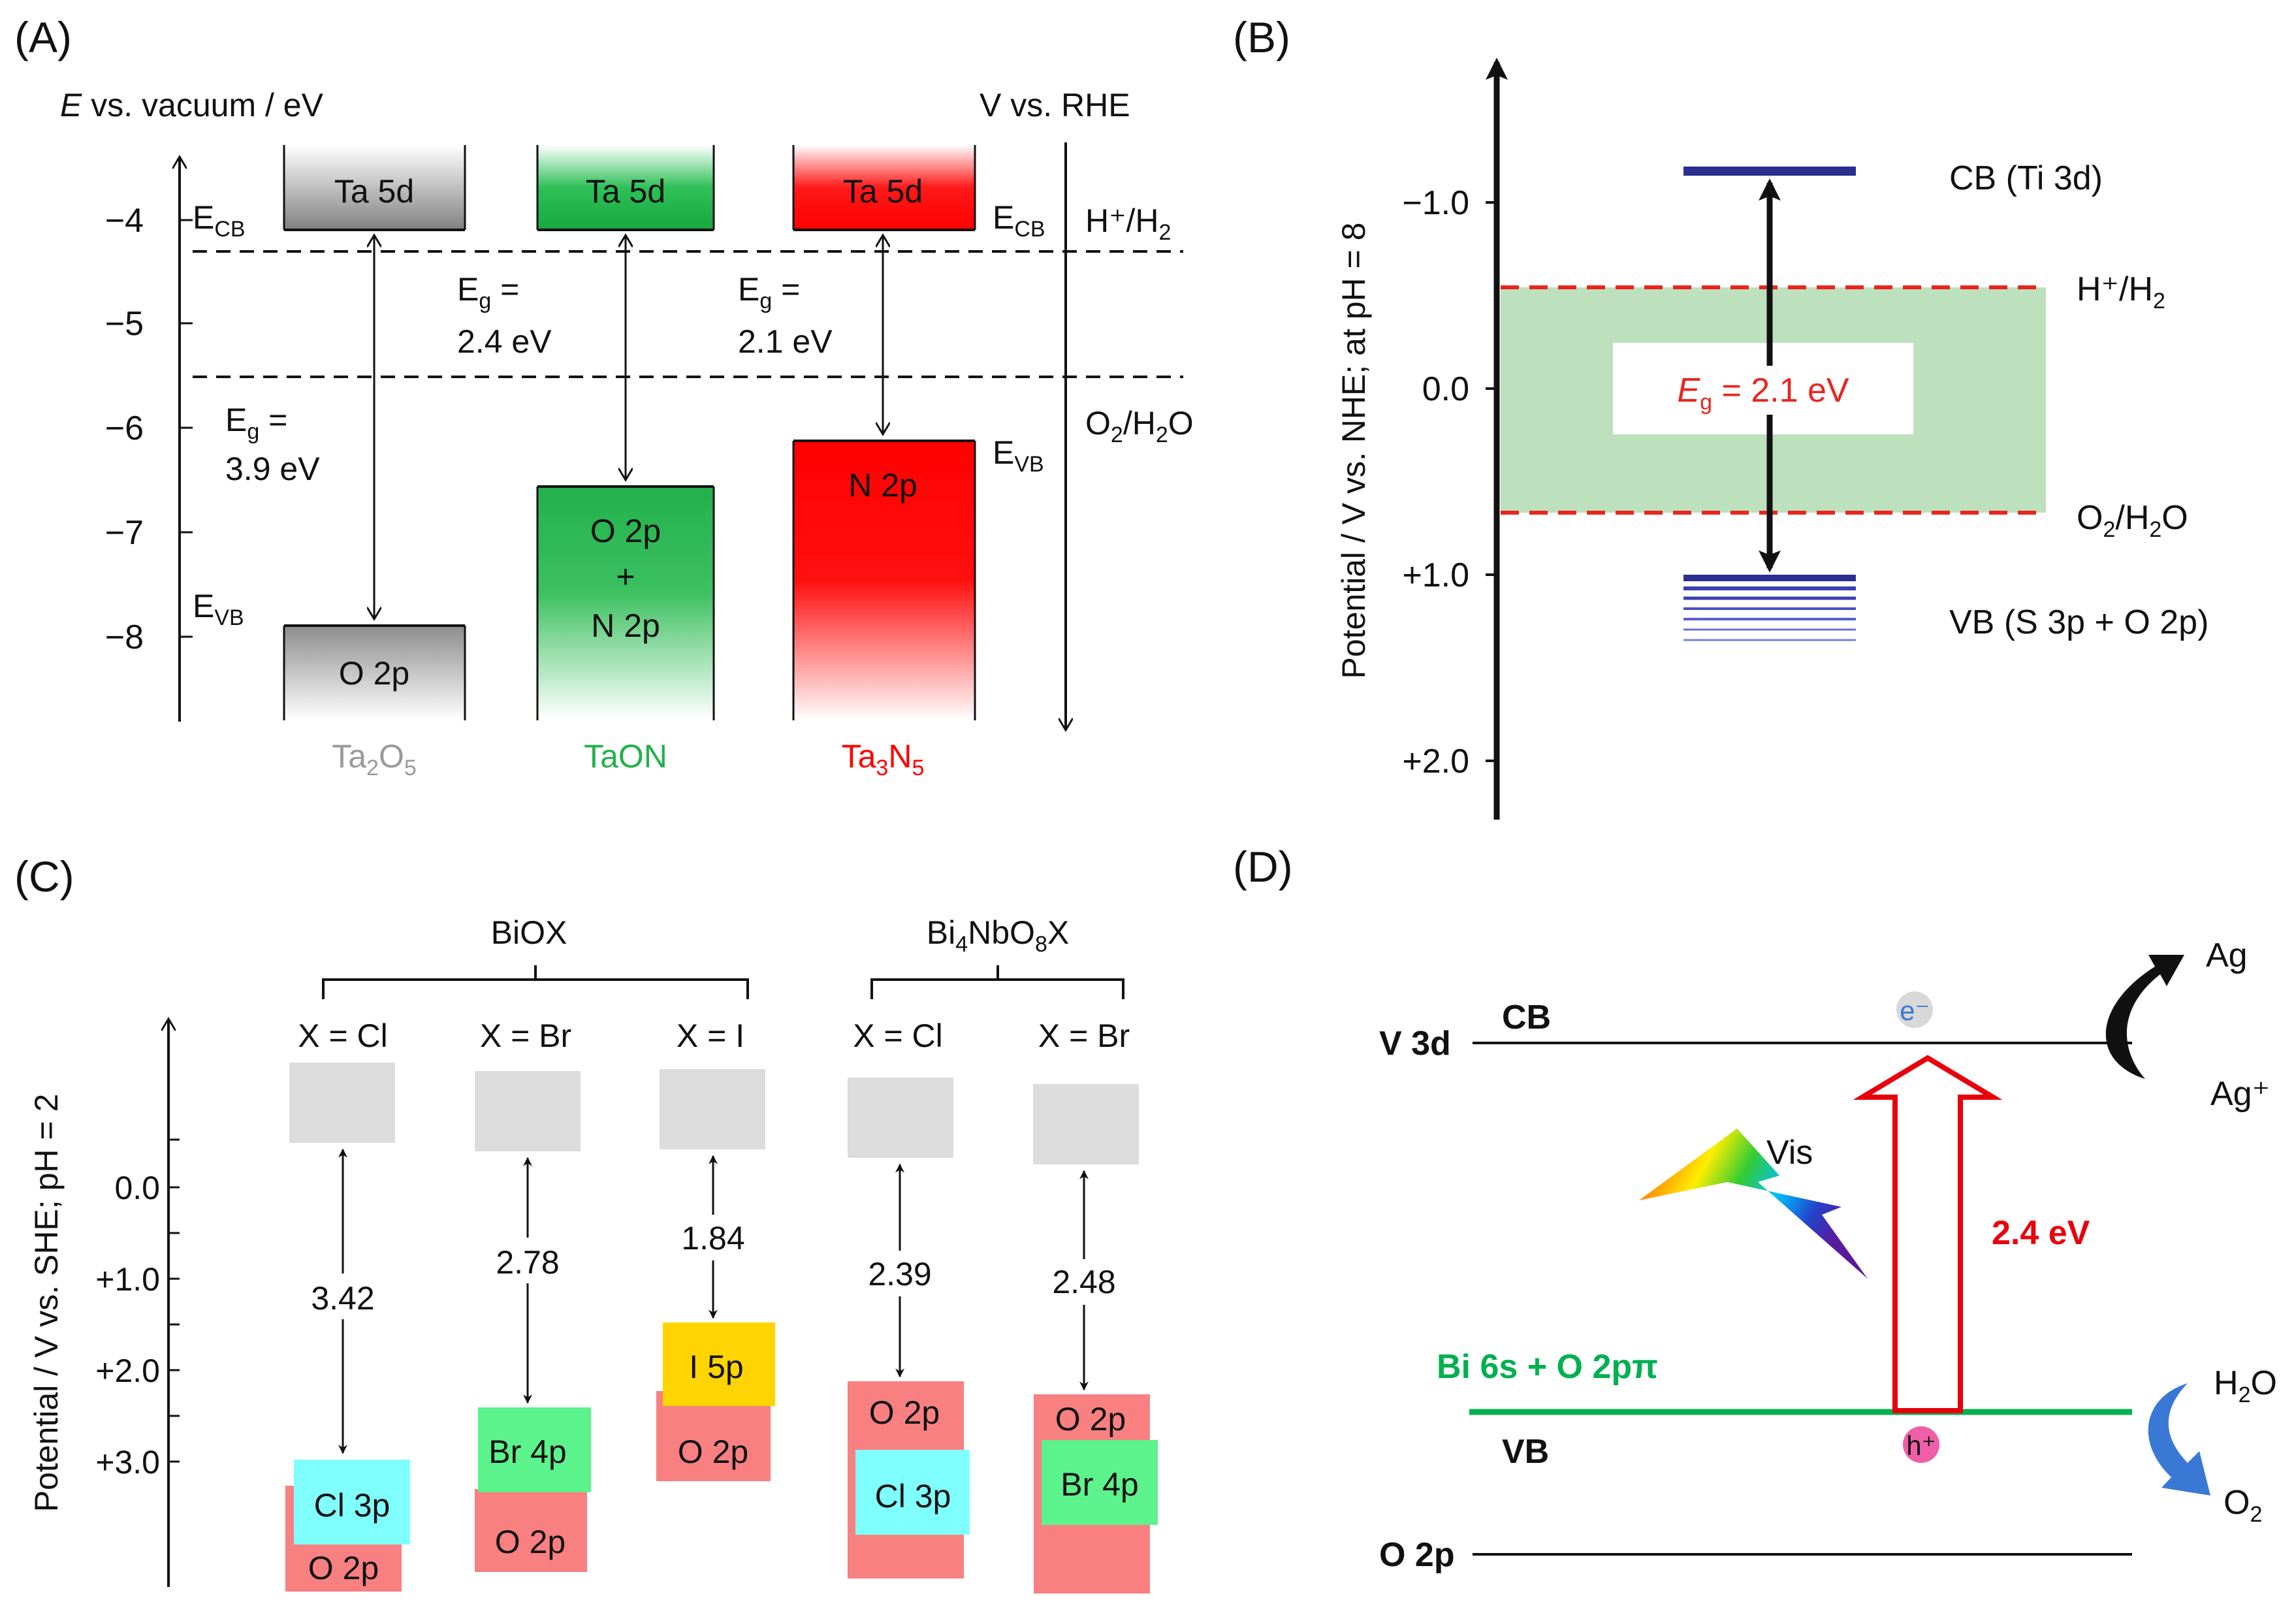  Describe the element at coordinates (882, 485) in the screenshot. I see `vb-label: N 2p` at that location.